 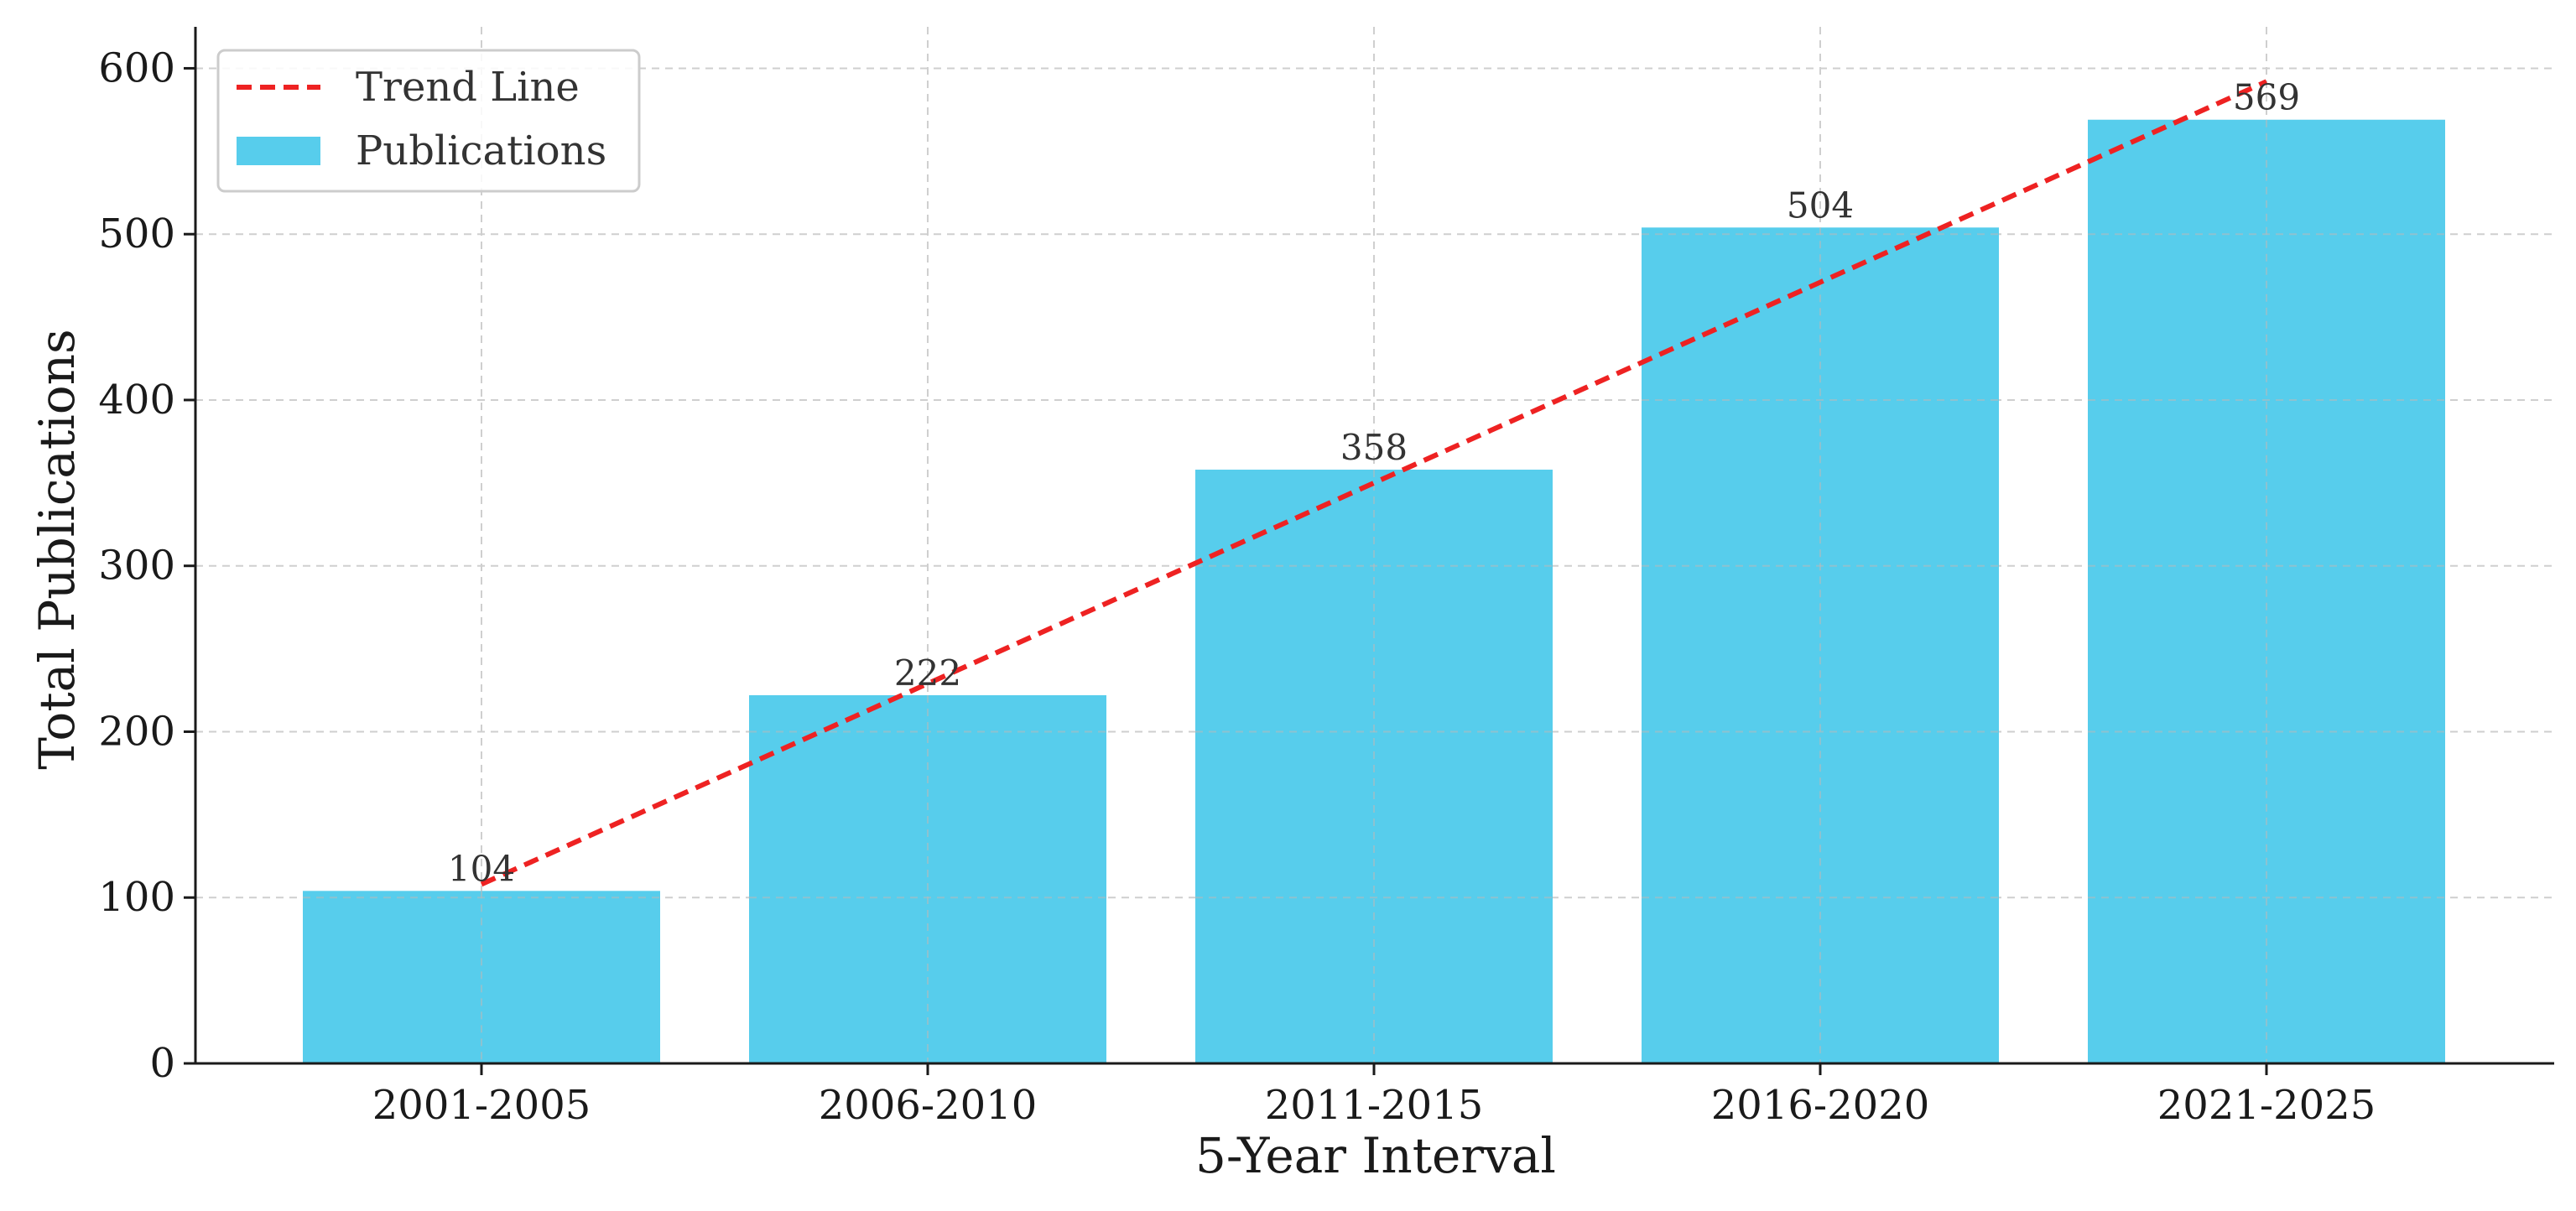 What do you see at coordinates (927, 673) in the screenshot?
I see `data-label: 222` at bounding box center [927, 673].